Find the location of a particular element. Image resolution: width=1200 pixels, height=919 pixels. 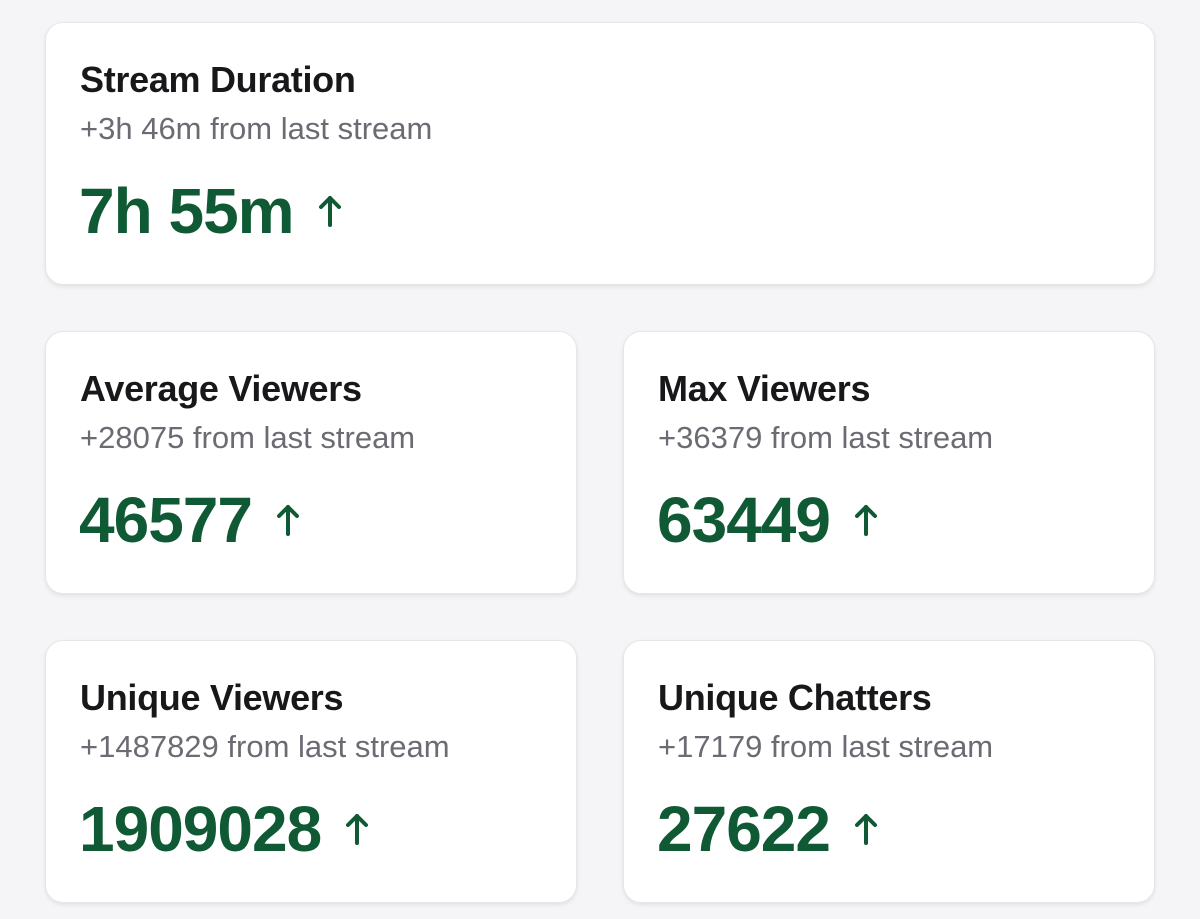

card-value-row: 46577 is located at coordinates (189, 520).